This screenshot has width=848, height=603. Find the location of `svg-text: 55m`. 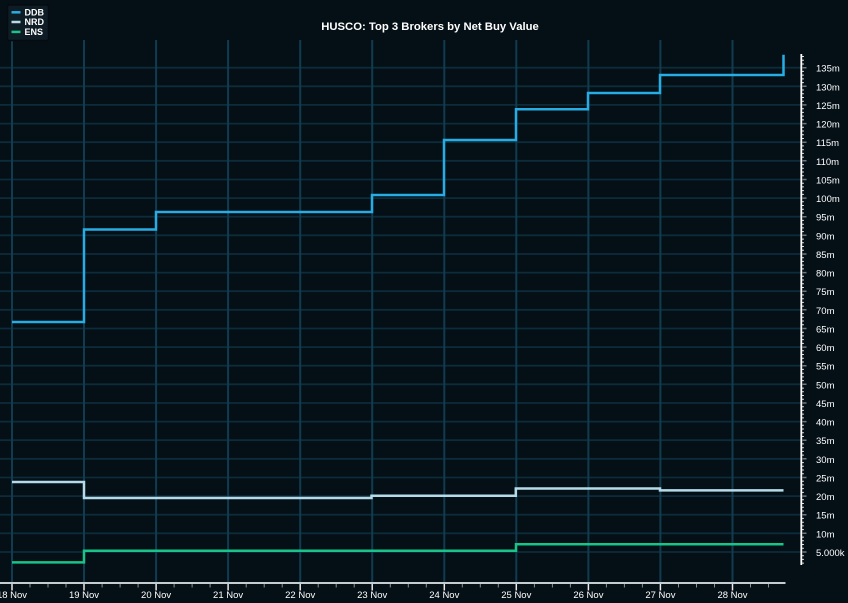

svg-text: 55m is located at coordinates (825, 367).